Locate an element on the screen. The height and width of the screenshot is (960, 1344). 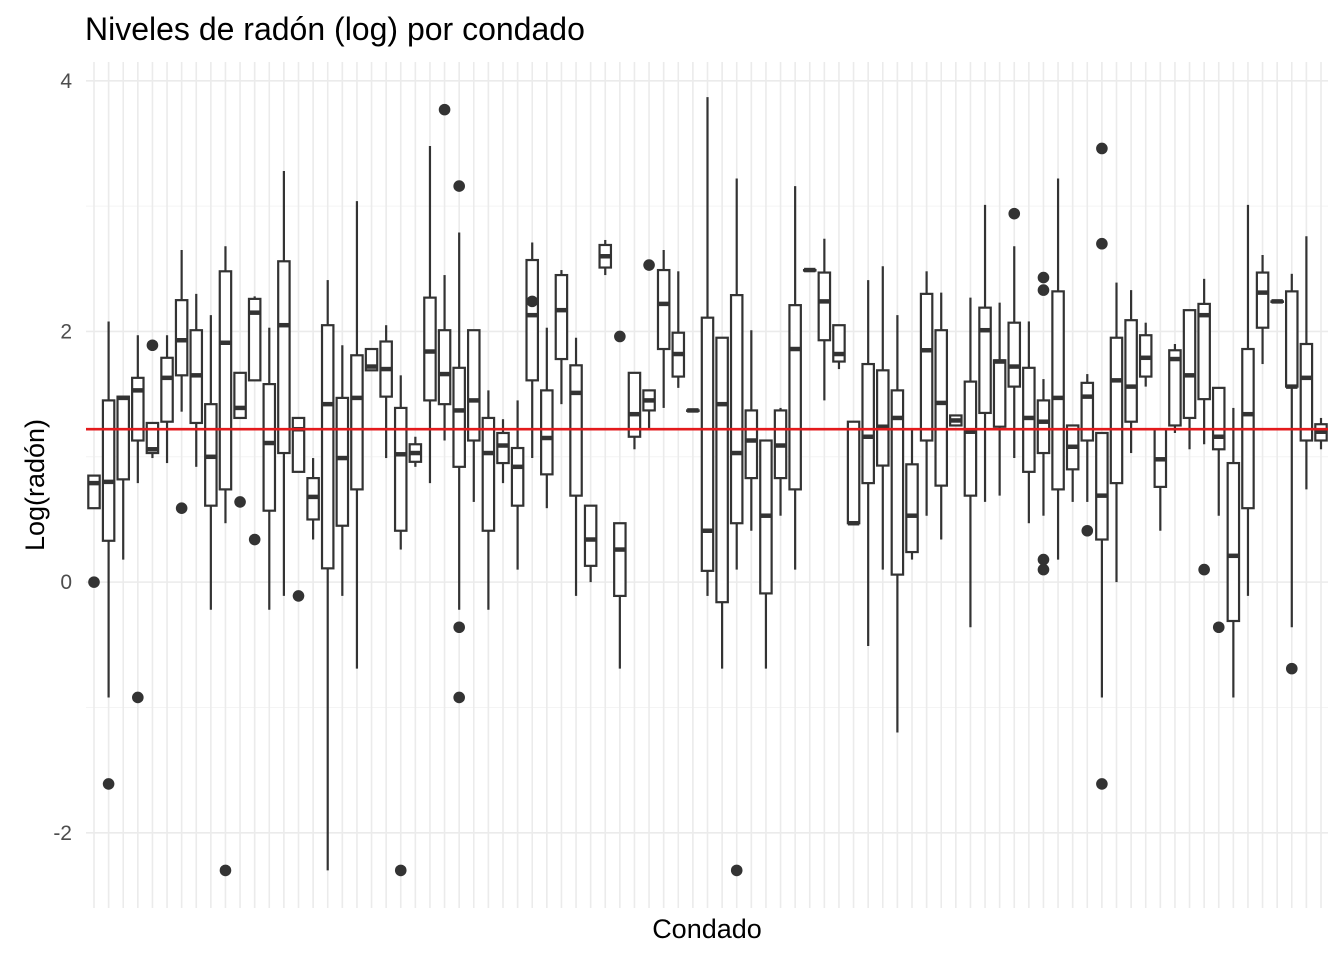
y-tick-label: 0 is located at coordinates (66, 582).